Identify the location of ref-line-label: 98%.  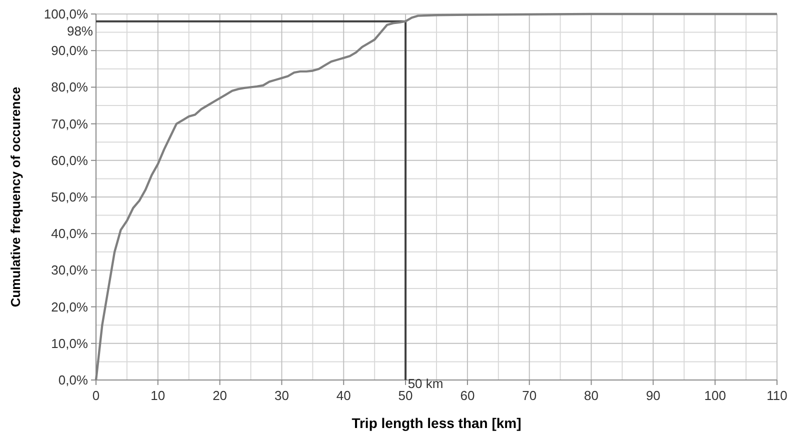
(80, 30).